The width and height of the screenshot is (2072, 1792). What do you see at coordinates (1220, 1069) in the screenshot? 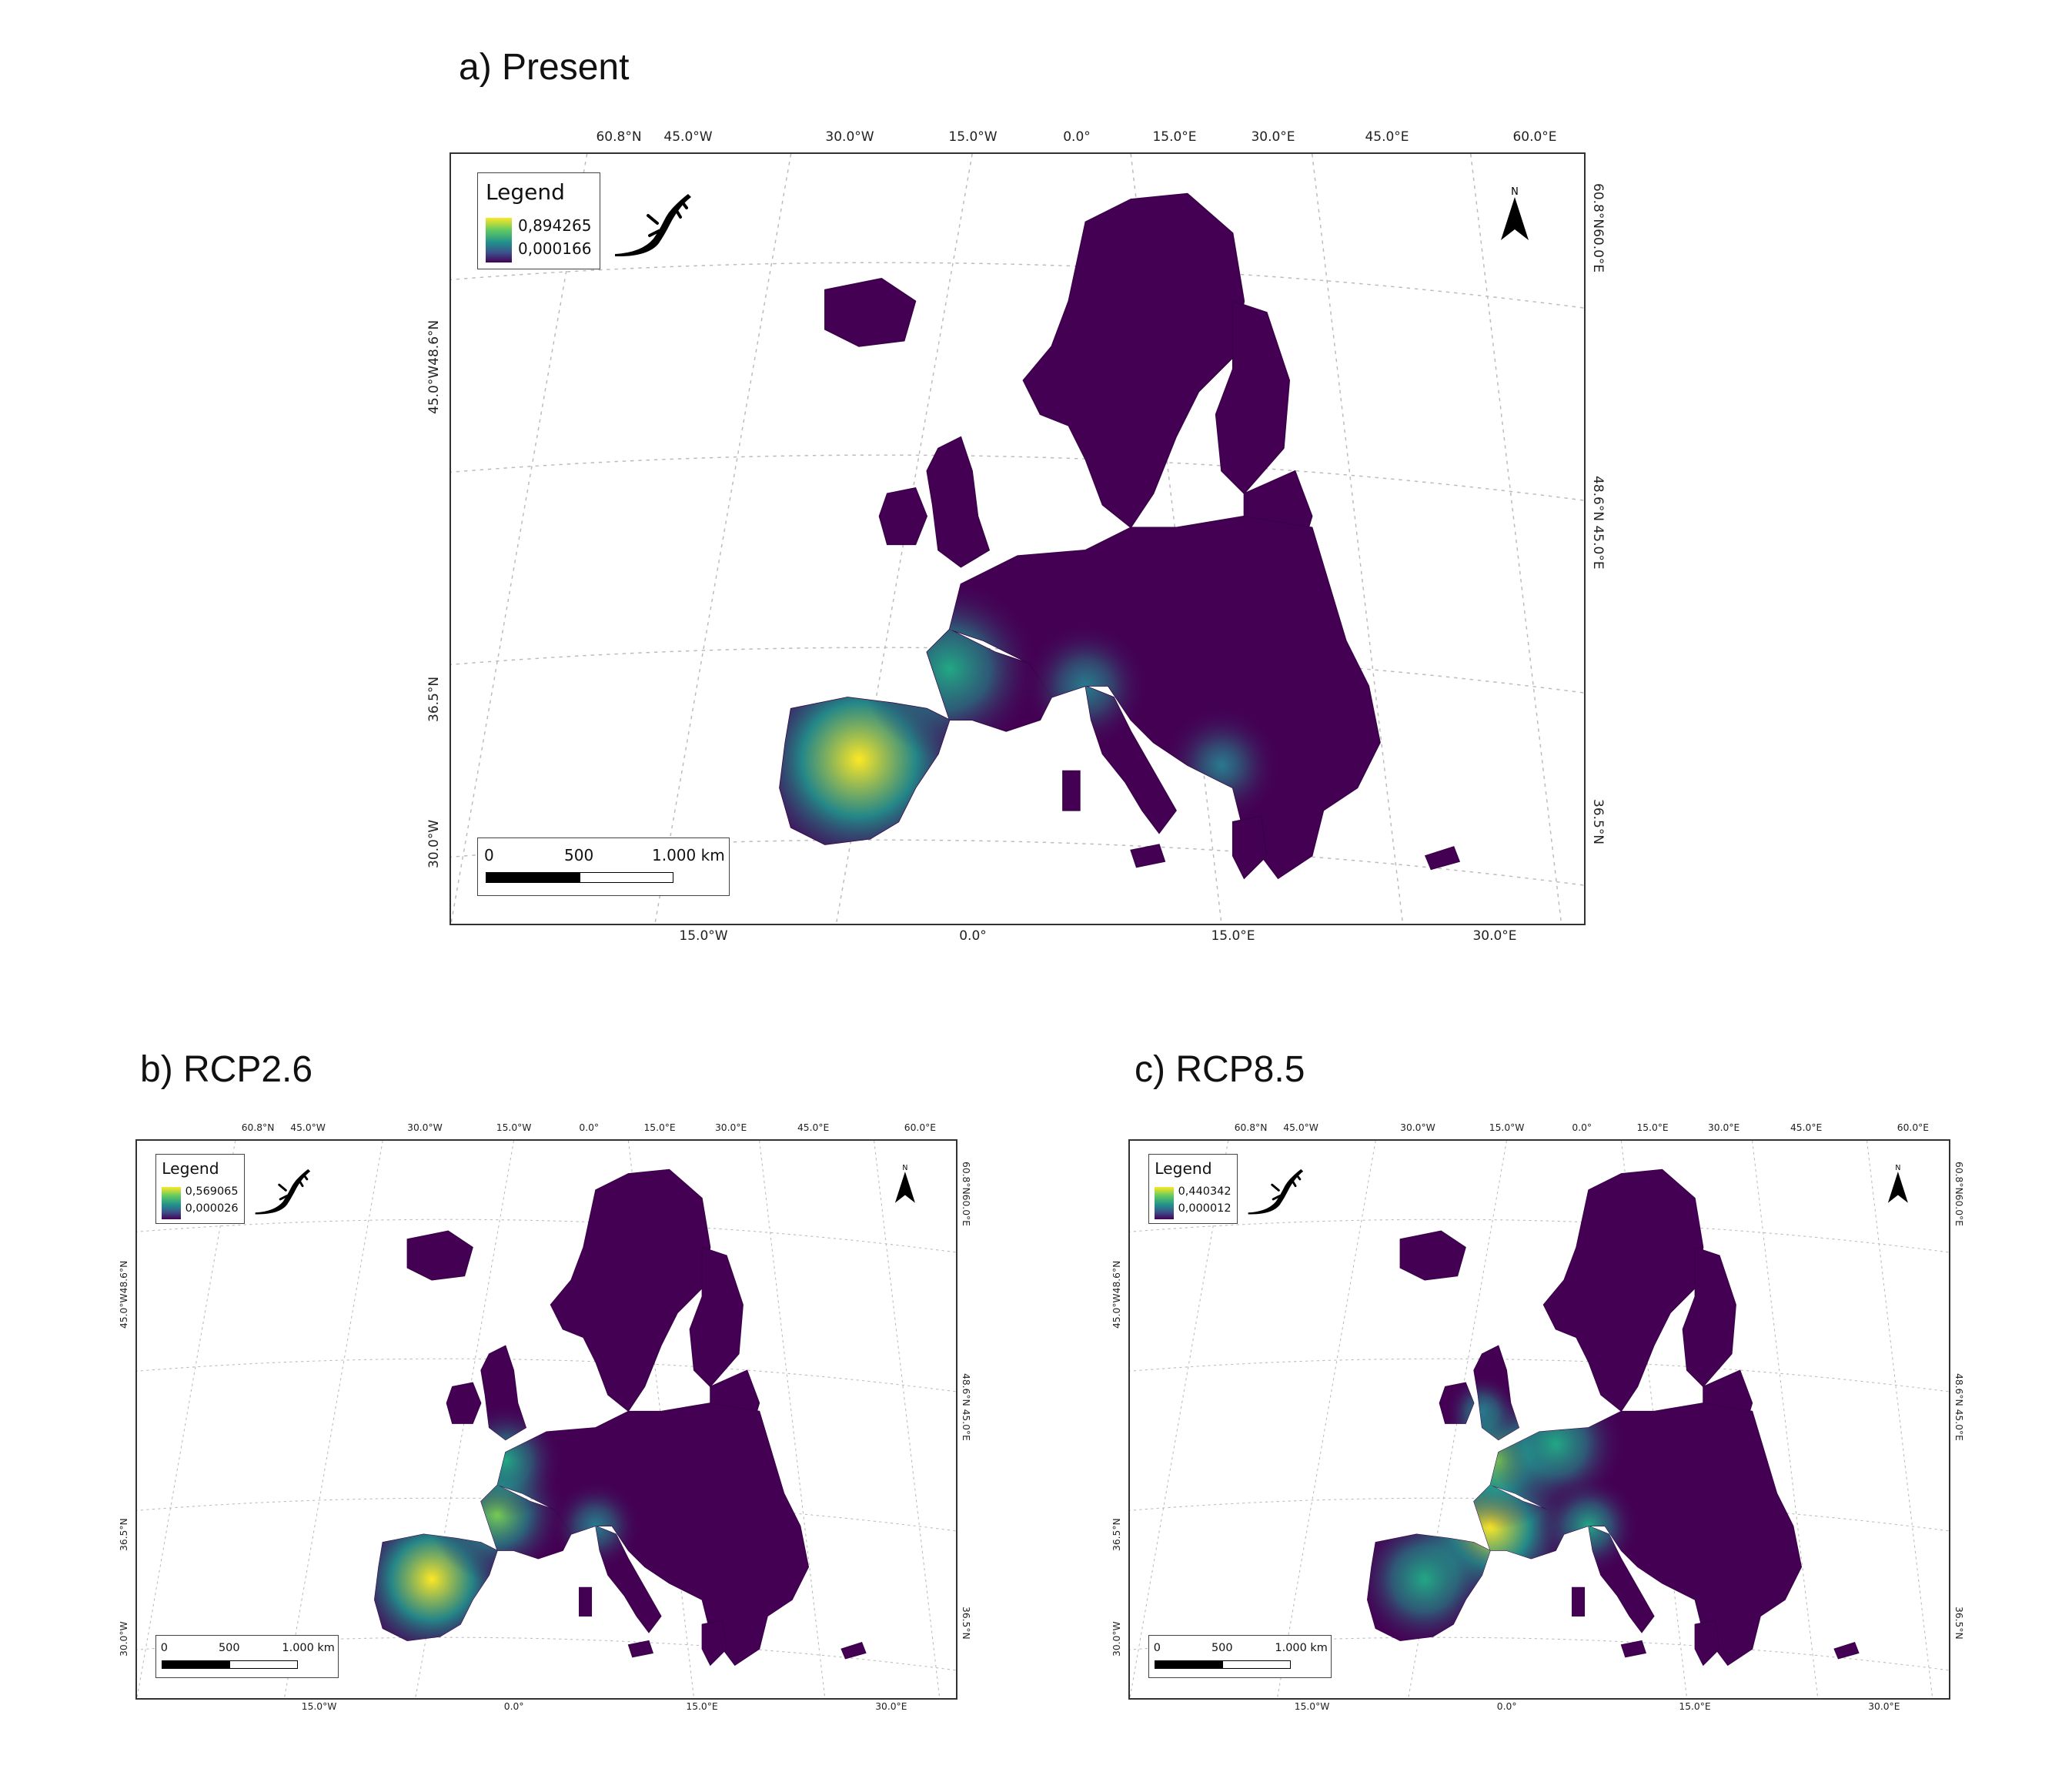
I see `panel-c-title: c) RCP8.5` at bounding box center [1220, 1069].